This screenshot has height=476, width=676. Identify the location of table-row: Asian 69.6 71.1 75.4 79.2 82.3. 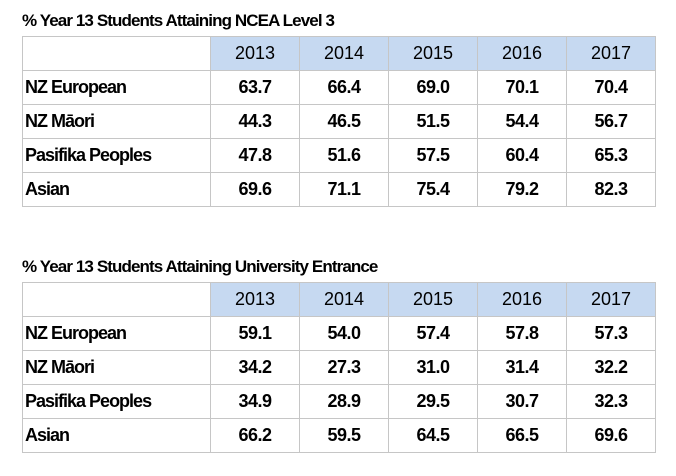
(339, 189).